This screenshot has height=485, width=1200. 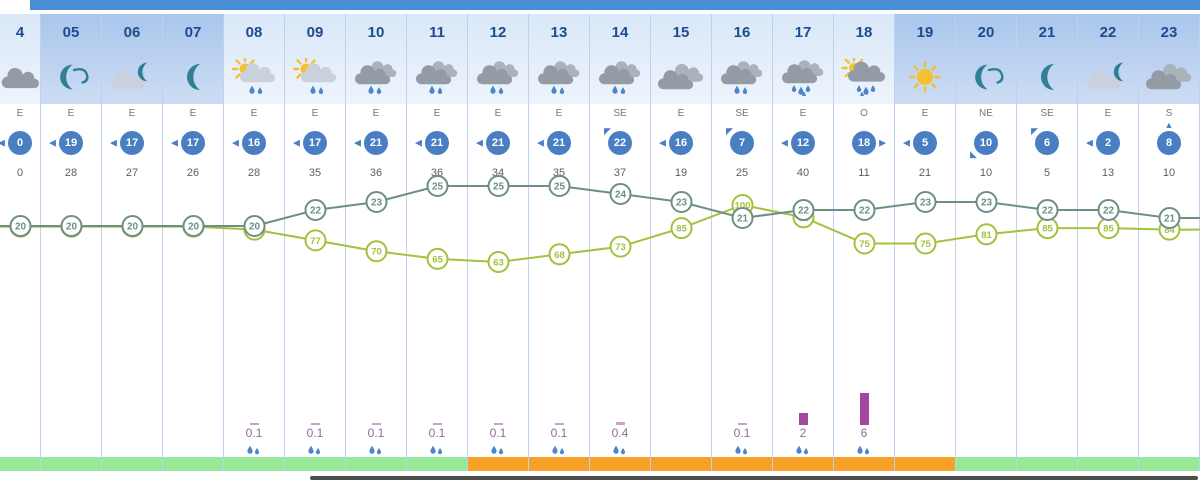 I want to click on forecast-column: 20 NE ◣ 10 10, so click(x=986, y=242).